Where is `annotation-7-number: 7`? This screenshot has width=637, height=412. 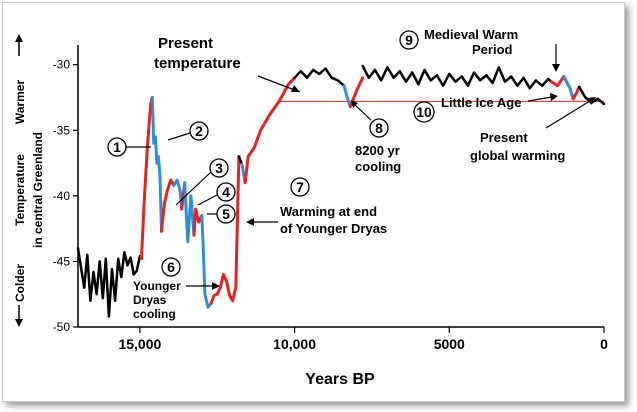 annotation-7-number: 7 is located at coordinates (300, 187).